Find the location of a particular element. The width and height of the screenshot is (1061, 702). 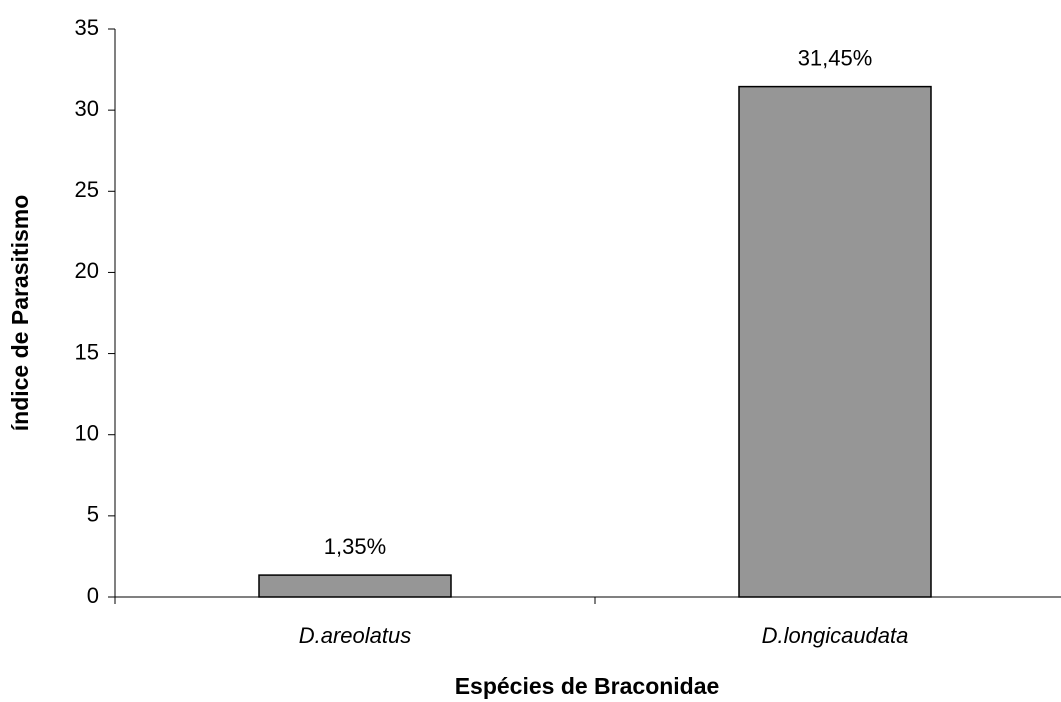

y-tick-label: 5 is located at coordinates (93, 514).